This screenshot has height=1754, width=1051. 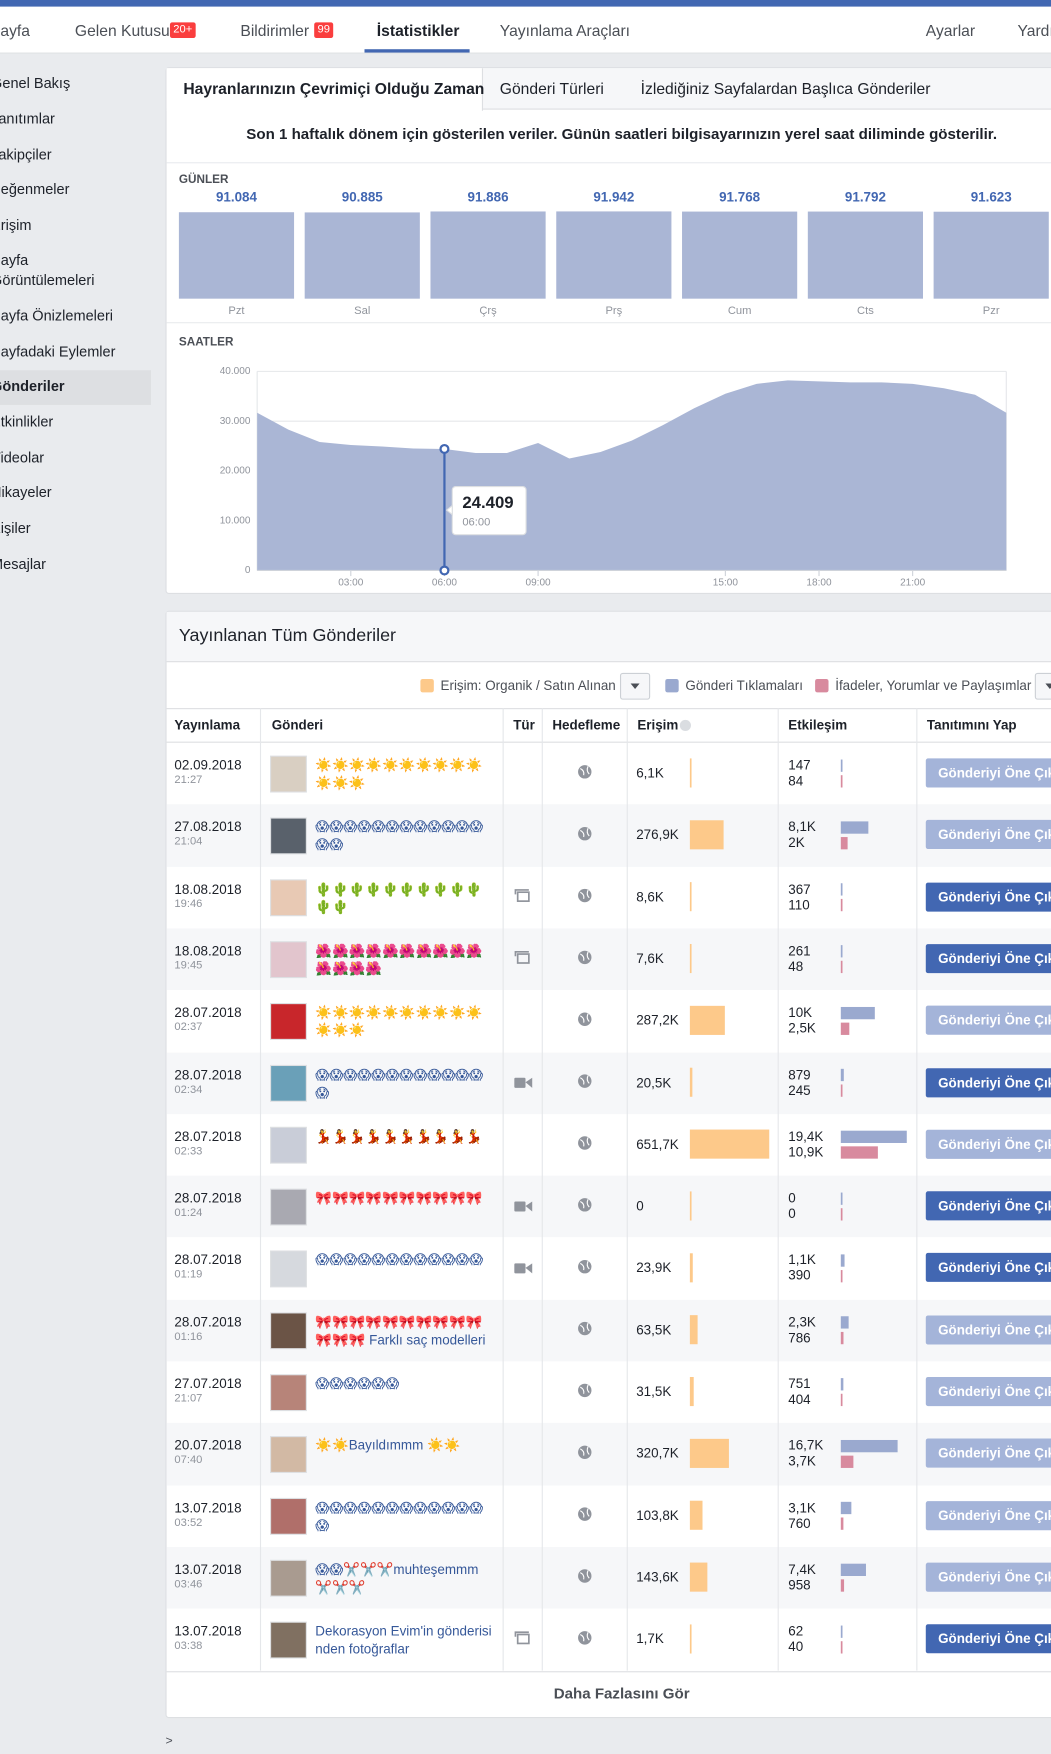 I want to click on sidebar-item: Beğenmeler, so click(x=35, y=189).